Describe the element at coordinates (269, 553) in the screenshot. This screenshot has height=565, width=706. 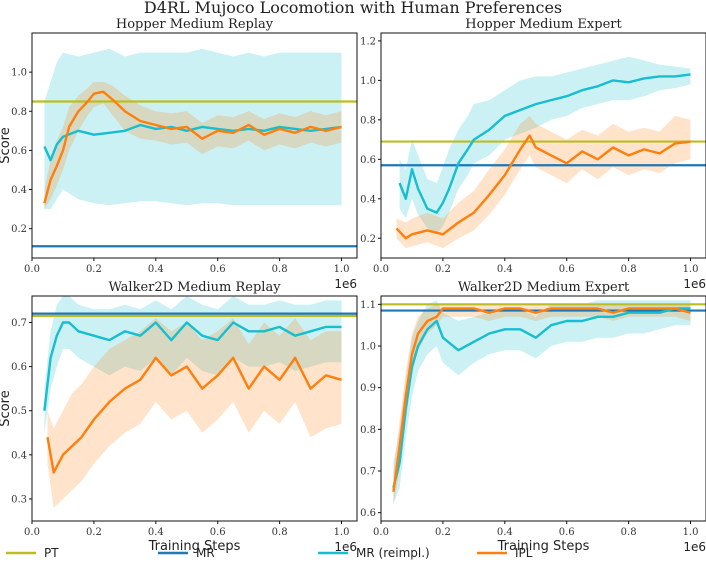
I see `legend: PT MR MR (reimpl.) IPL` at that location.